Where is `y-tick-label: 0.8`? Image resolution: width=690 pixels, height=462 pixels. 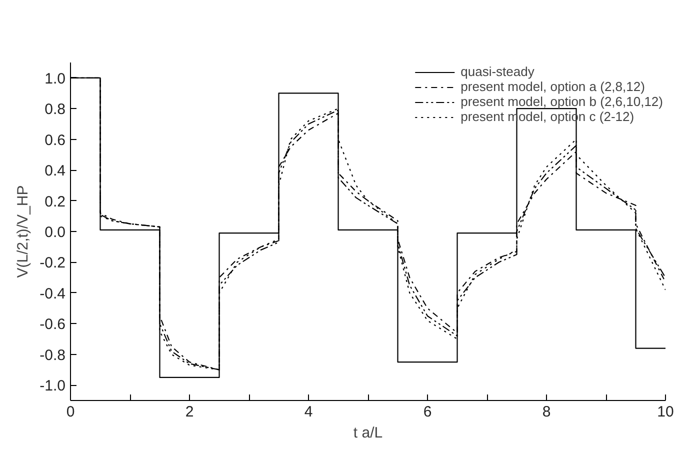
y-tick-label: 0.8 is located at coordinates (55, 109).